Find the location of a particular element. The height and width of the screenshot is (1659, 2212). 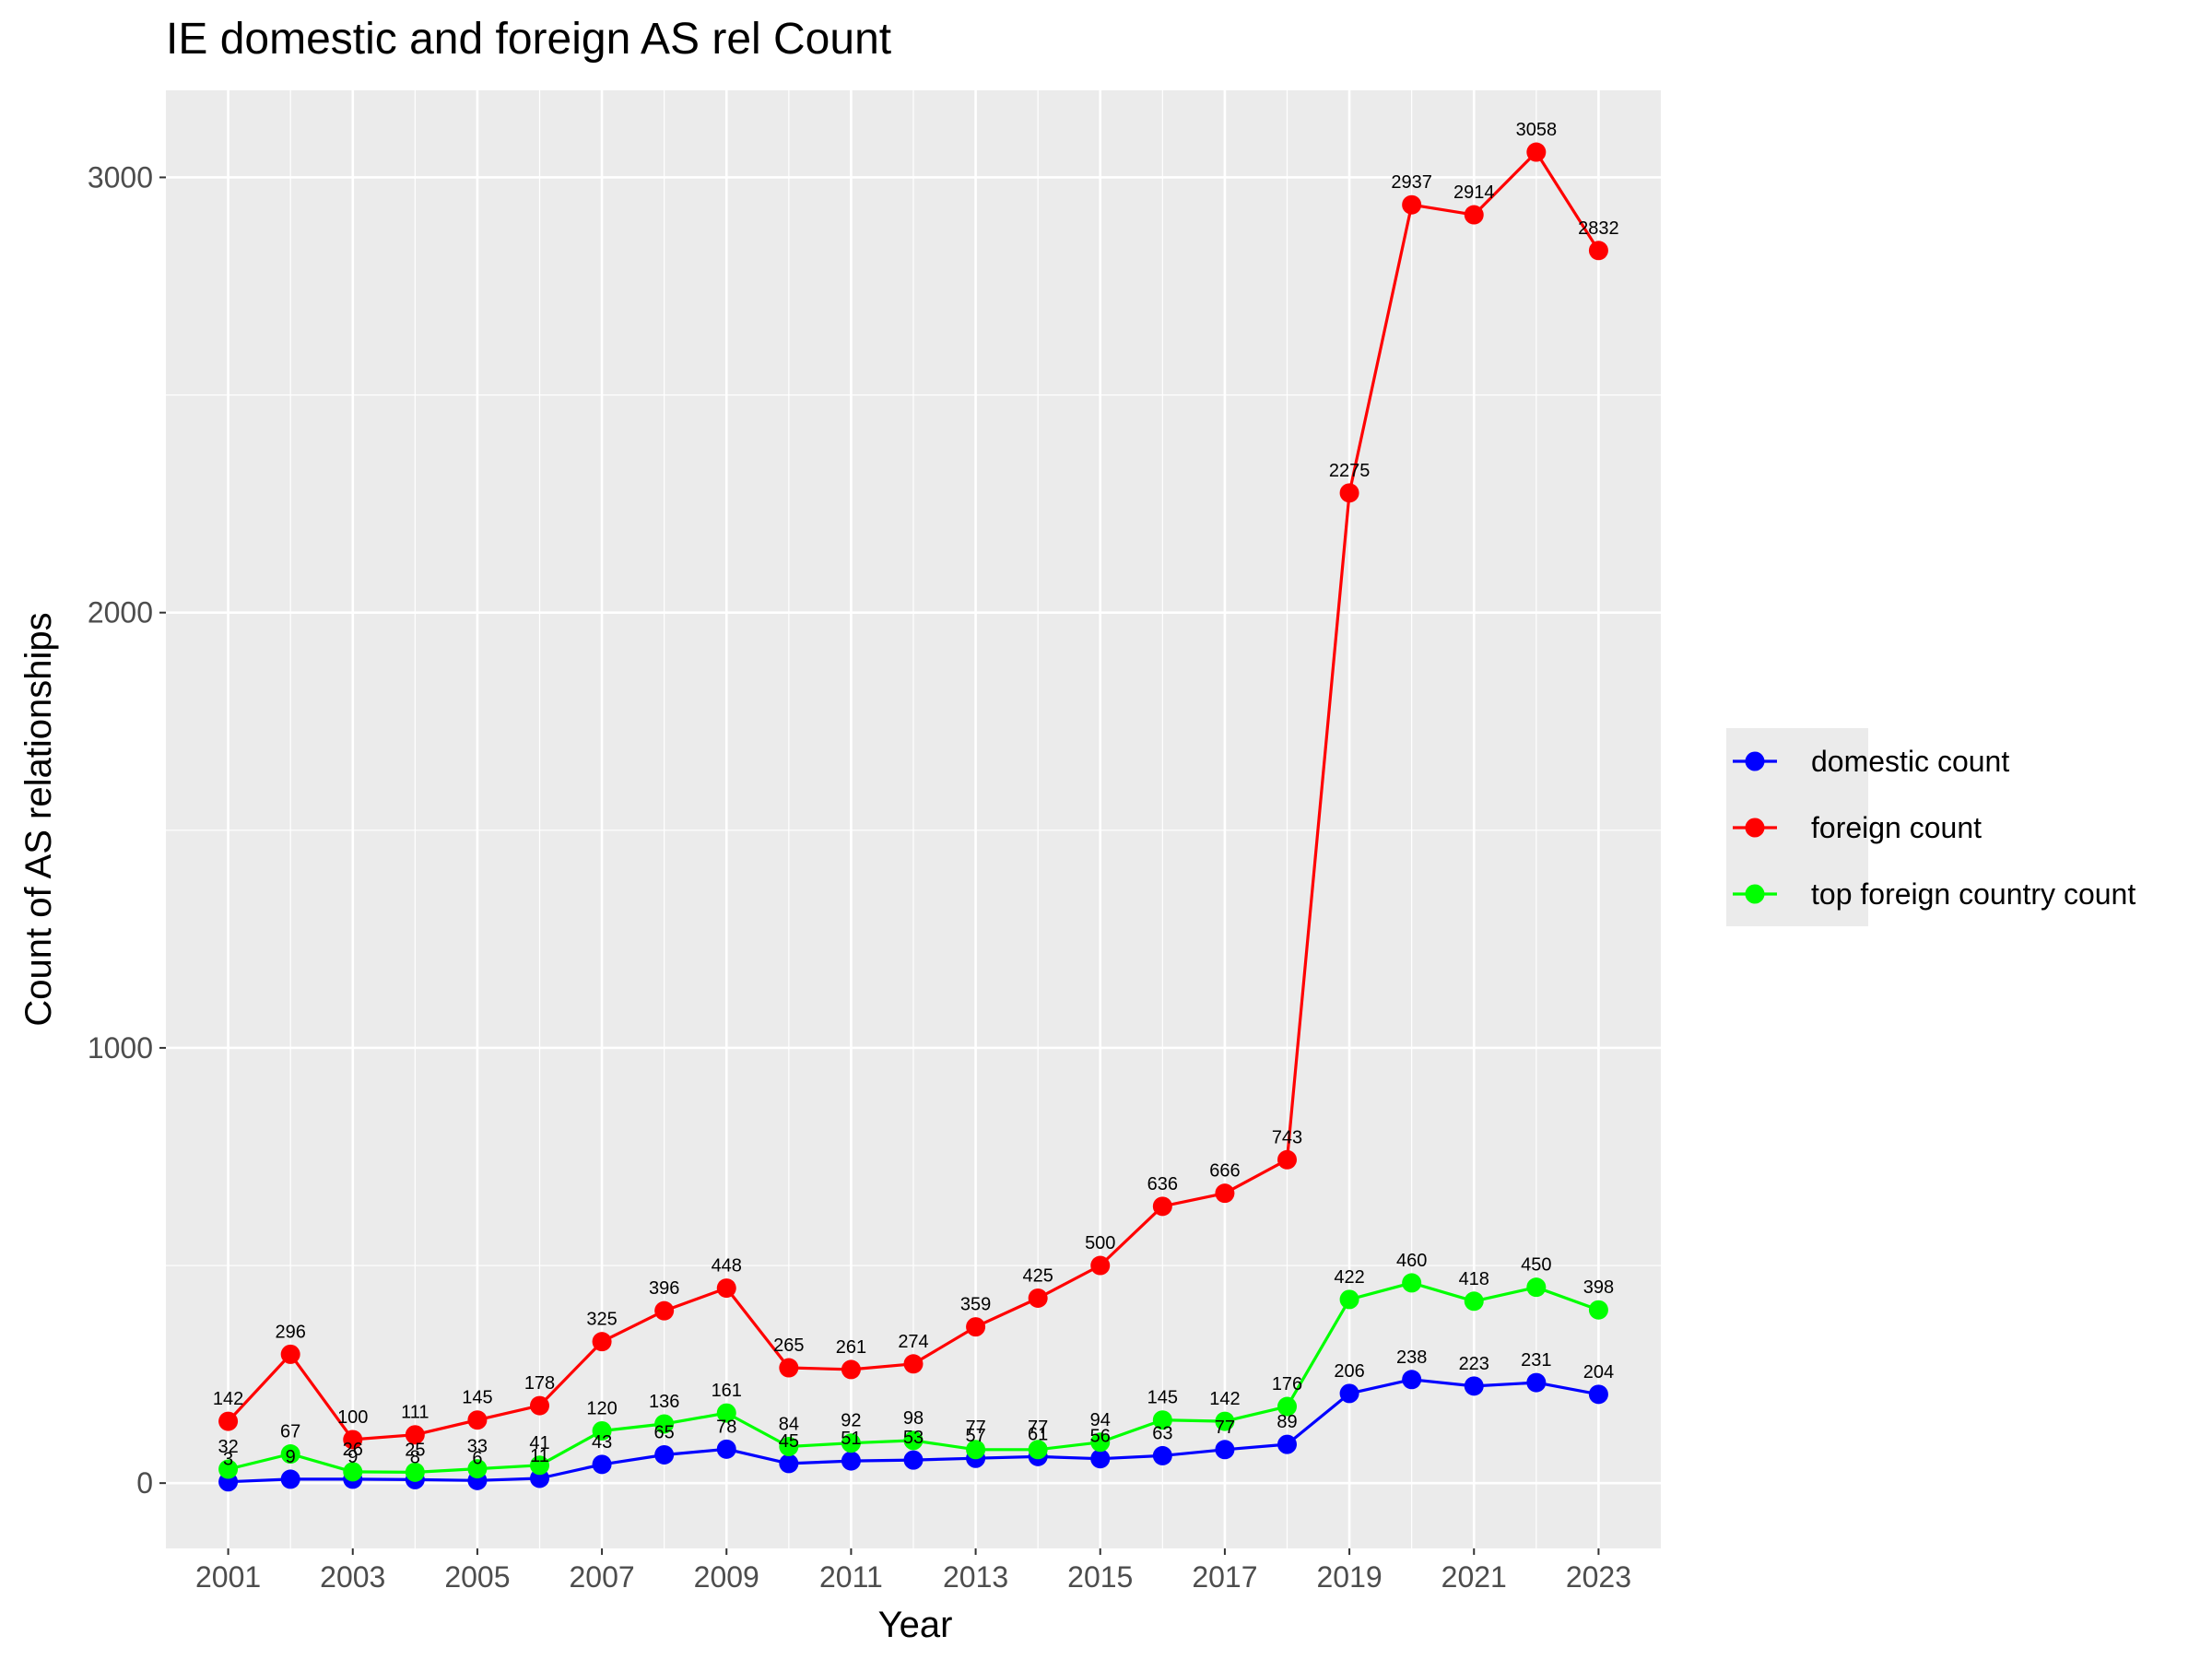

series-1-data-label: 743 is located at coordinates (1287, 1137).